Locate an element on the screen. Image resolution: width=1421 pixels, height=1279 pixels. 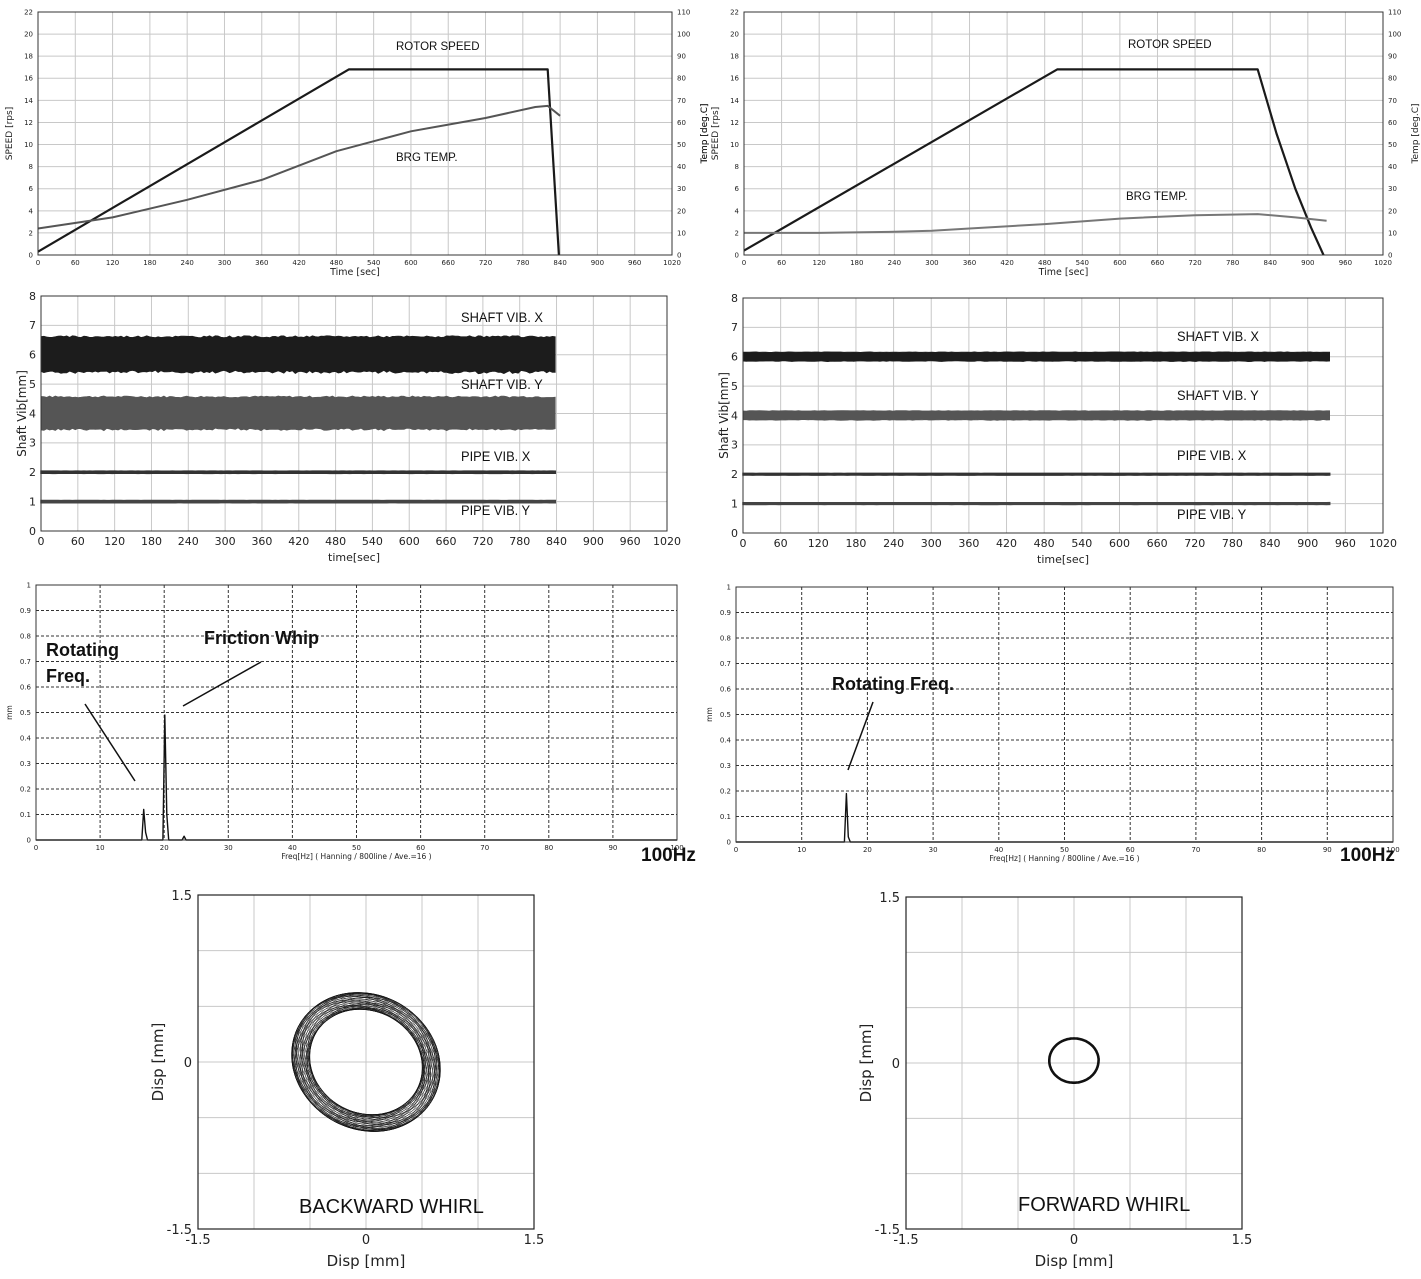
y-tick-label: 12 is located at coordinates (28, 123).